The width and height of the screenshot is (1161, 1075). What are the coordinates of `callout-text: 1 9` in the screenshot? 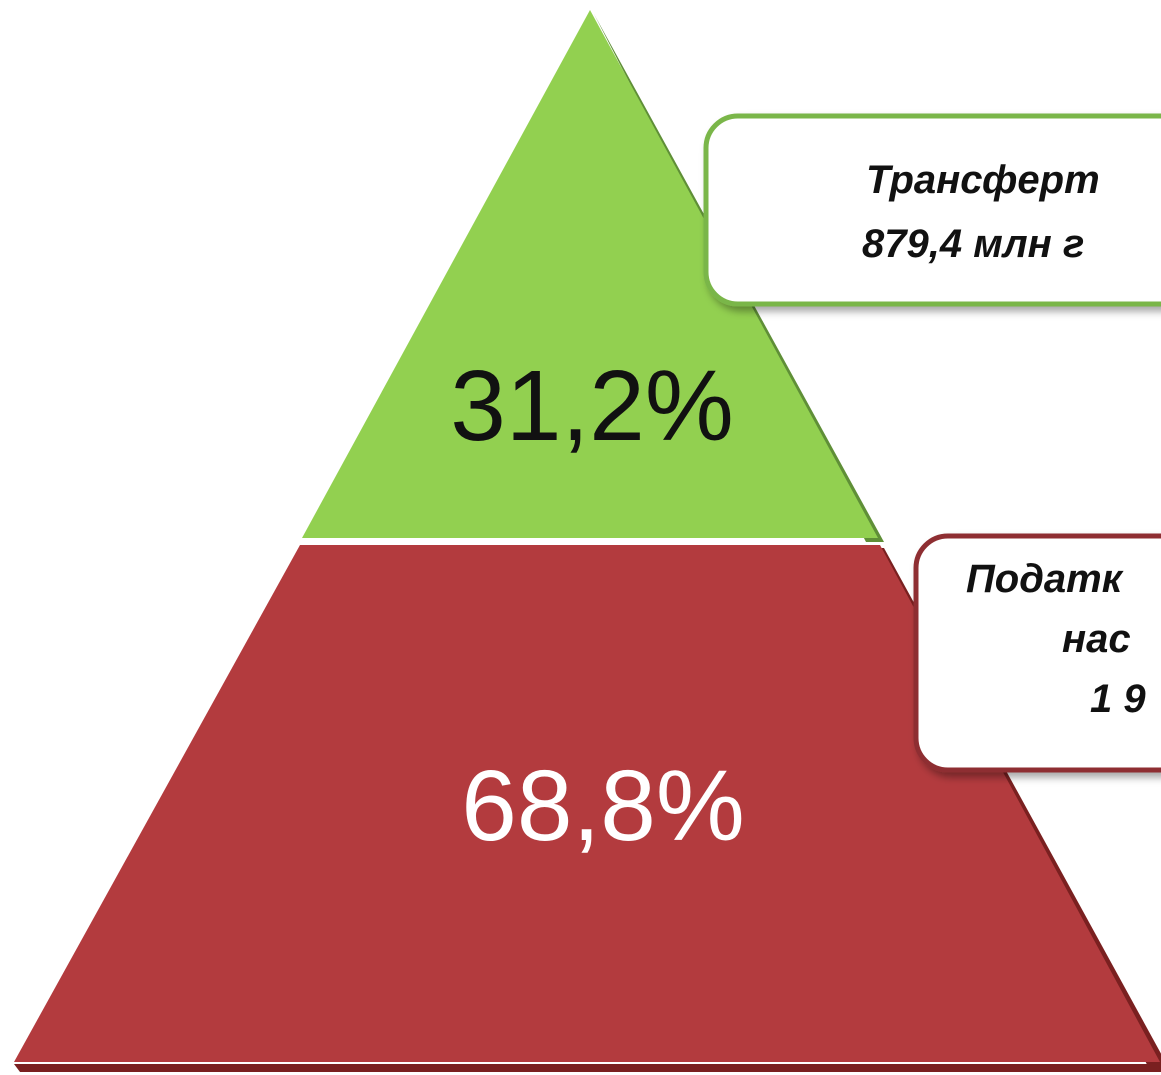 It's located at (1118, 699).